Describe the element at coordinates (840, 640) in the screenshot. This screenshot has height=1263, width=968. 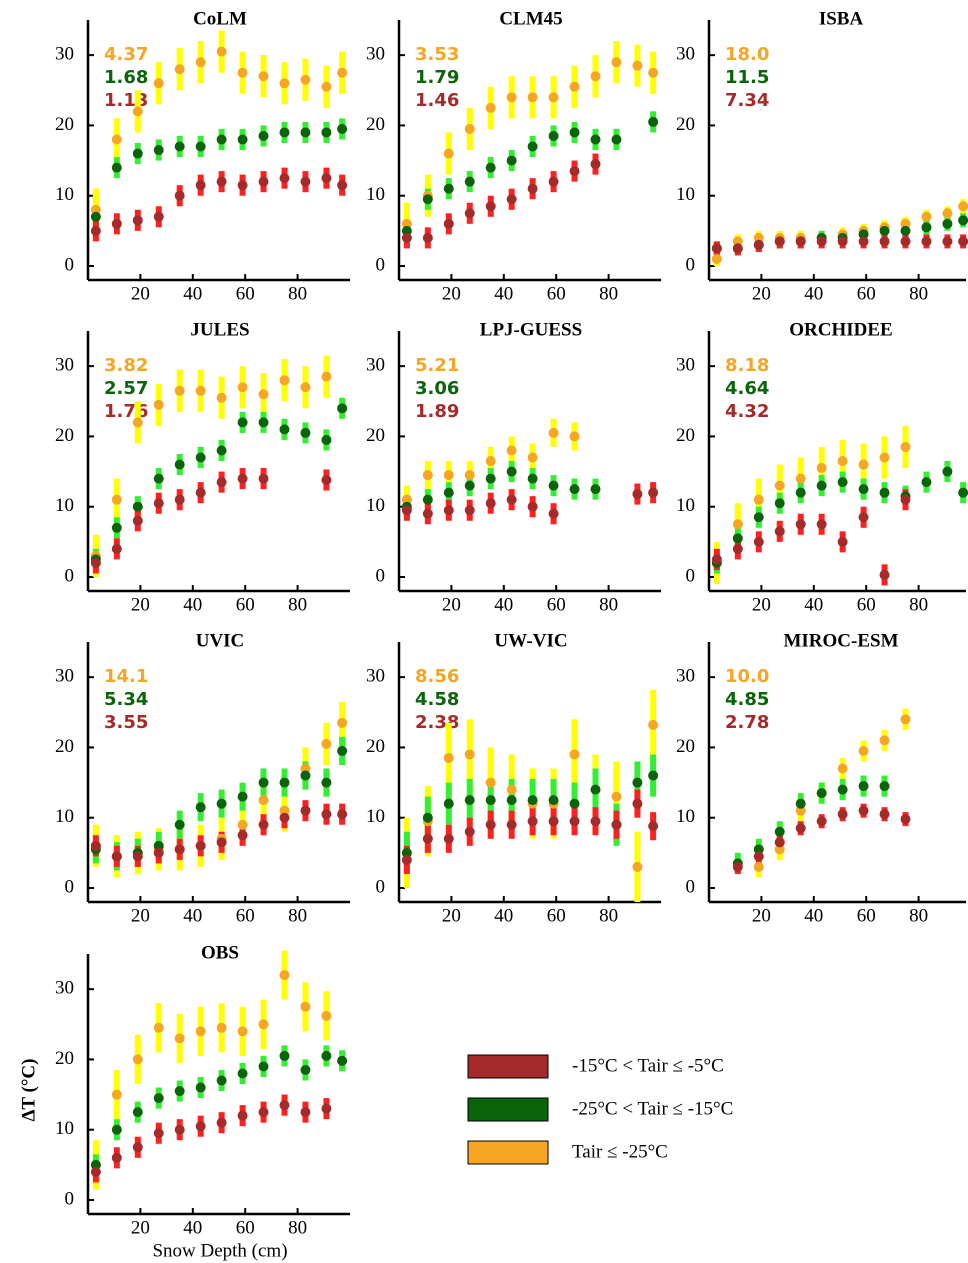
I see `panel-title: MIROC-ESM` at that location.